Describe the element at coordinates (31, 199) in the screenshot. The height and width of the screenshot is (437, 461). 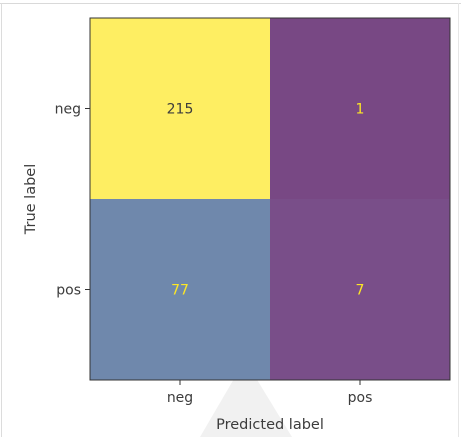
I see `y-axis-label: True label` at that location.